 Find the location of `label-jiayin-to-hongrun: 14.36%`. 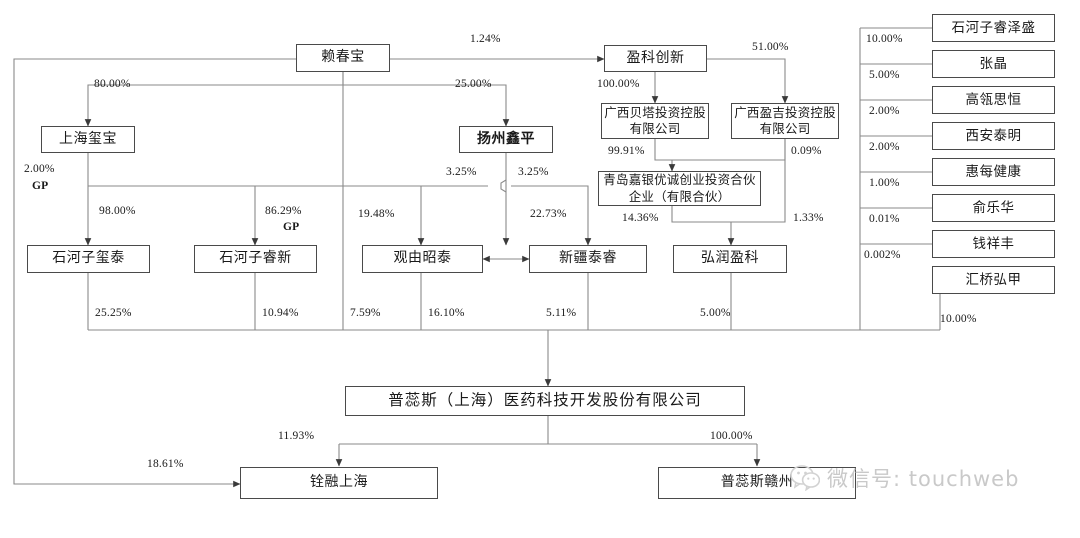

label-jiayin-to-hongrun: 14.36% is located at coordinates (640, 218).